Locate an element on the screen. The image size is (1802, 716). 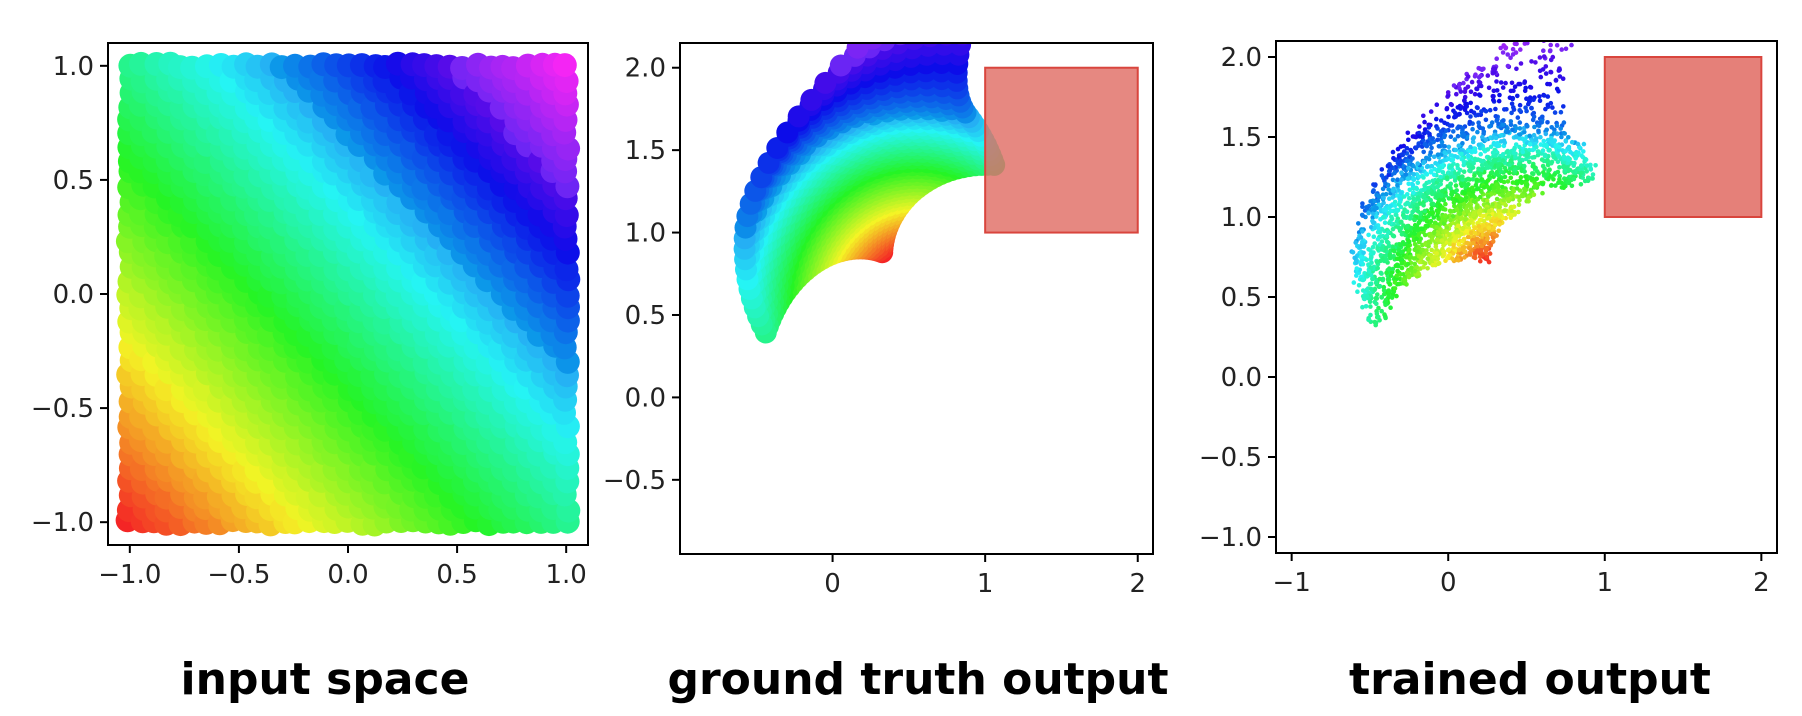
trained-output-y-axis: 2.01.51.00.50.0−0.5−1.0 is located at coordinates (1237, 298).